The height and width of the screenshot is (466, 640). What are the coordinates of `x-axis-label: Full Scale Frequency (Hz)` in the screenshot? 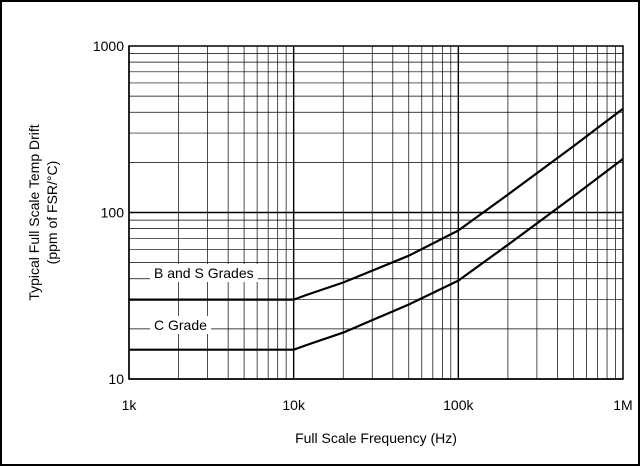 It's located at (376, 438).